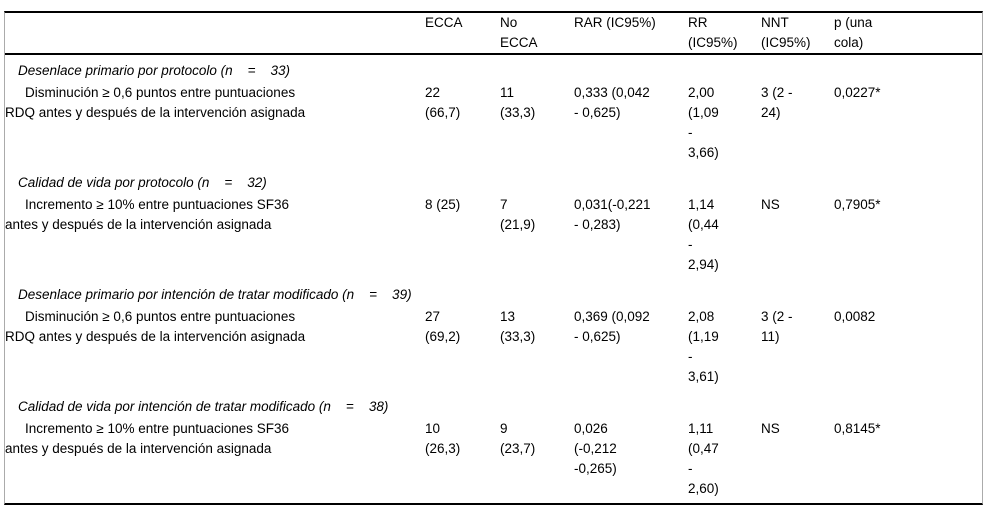 The width and height of the screenshot is (992, 525). What do you see at coordinates (518, 326) in the screenshot?
I see `cell-no-ecca: 13 (33,3)` at bounding box center [518, 326].